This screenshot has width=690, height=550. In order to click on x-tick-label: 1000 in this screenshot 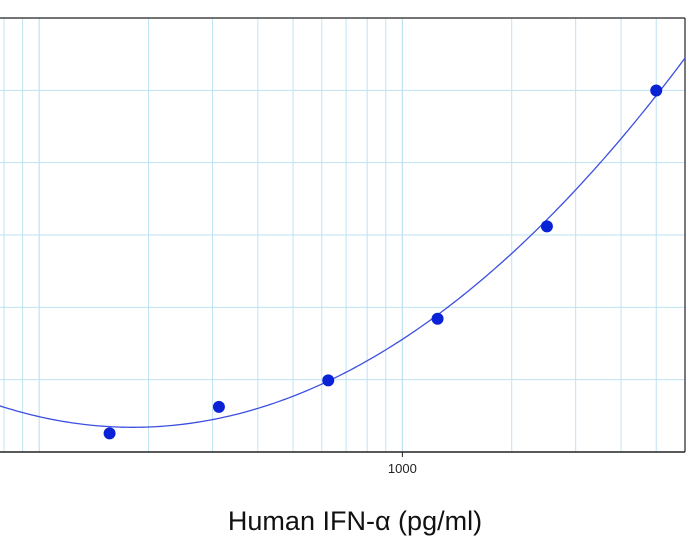, I will do `click(402, 468)`.